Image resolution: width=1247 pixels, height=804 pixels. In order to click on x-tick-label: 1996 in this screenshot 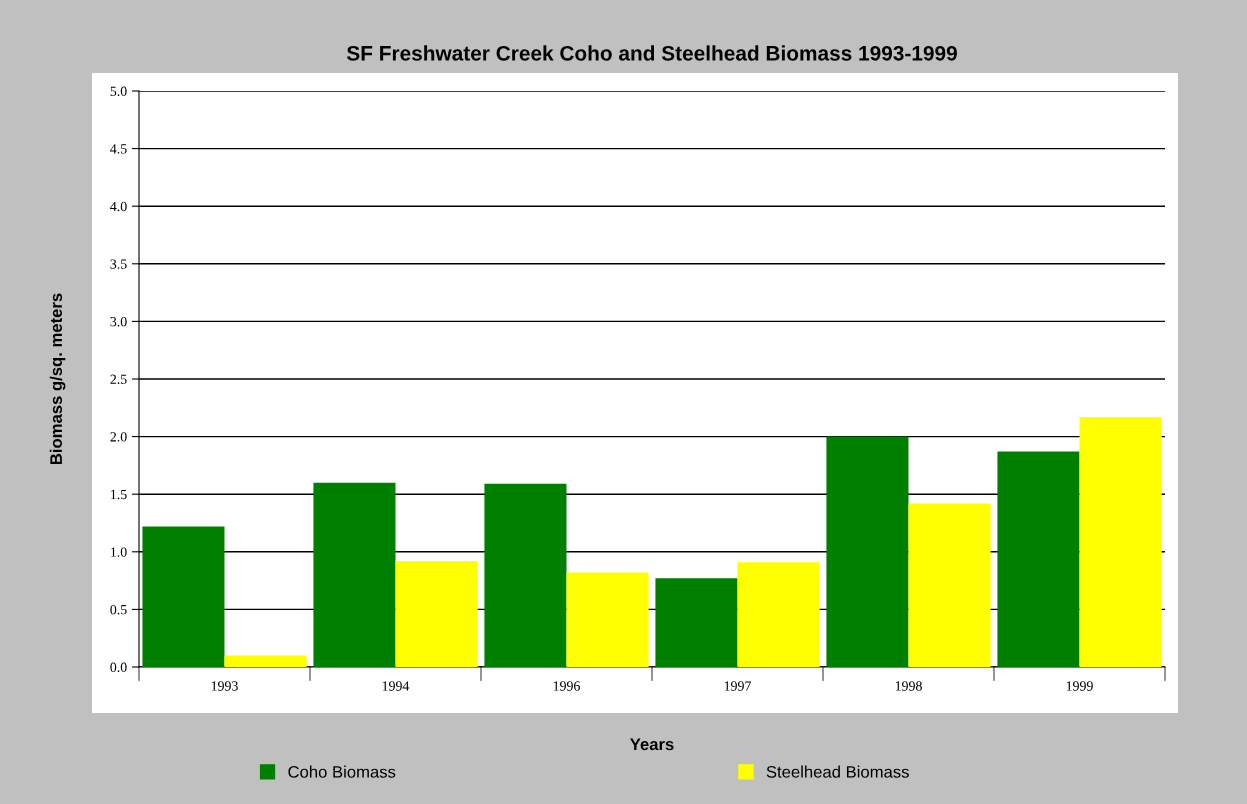, I will do `click(566, 686)`.